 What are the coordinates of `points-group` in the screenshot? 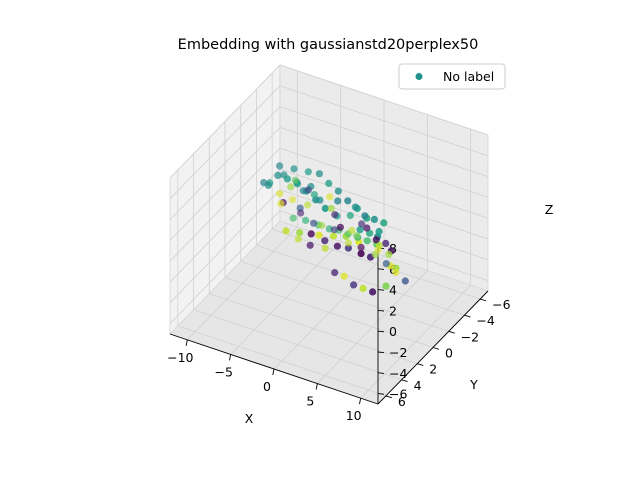 It's located at (334, 229).